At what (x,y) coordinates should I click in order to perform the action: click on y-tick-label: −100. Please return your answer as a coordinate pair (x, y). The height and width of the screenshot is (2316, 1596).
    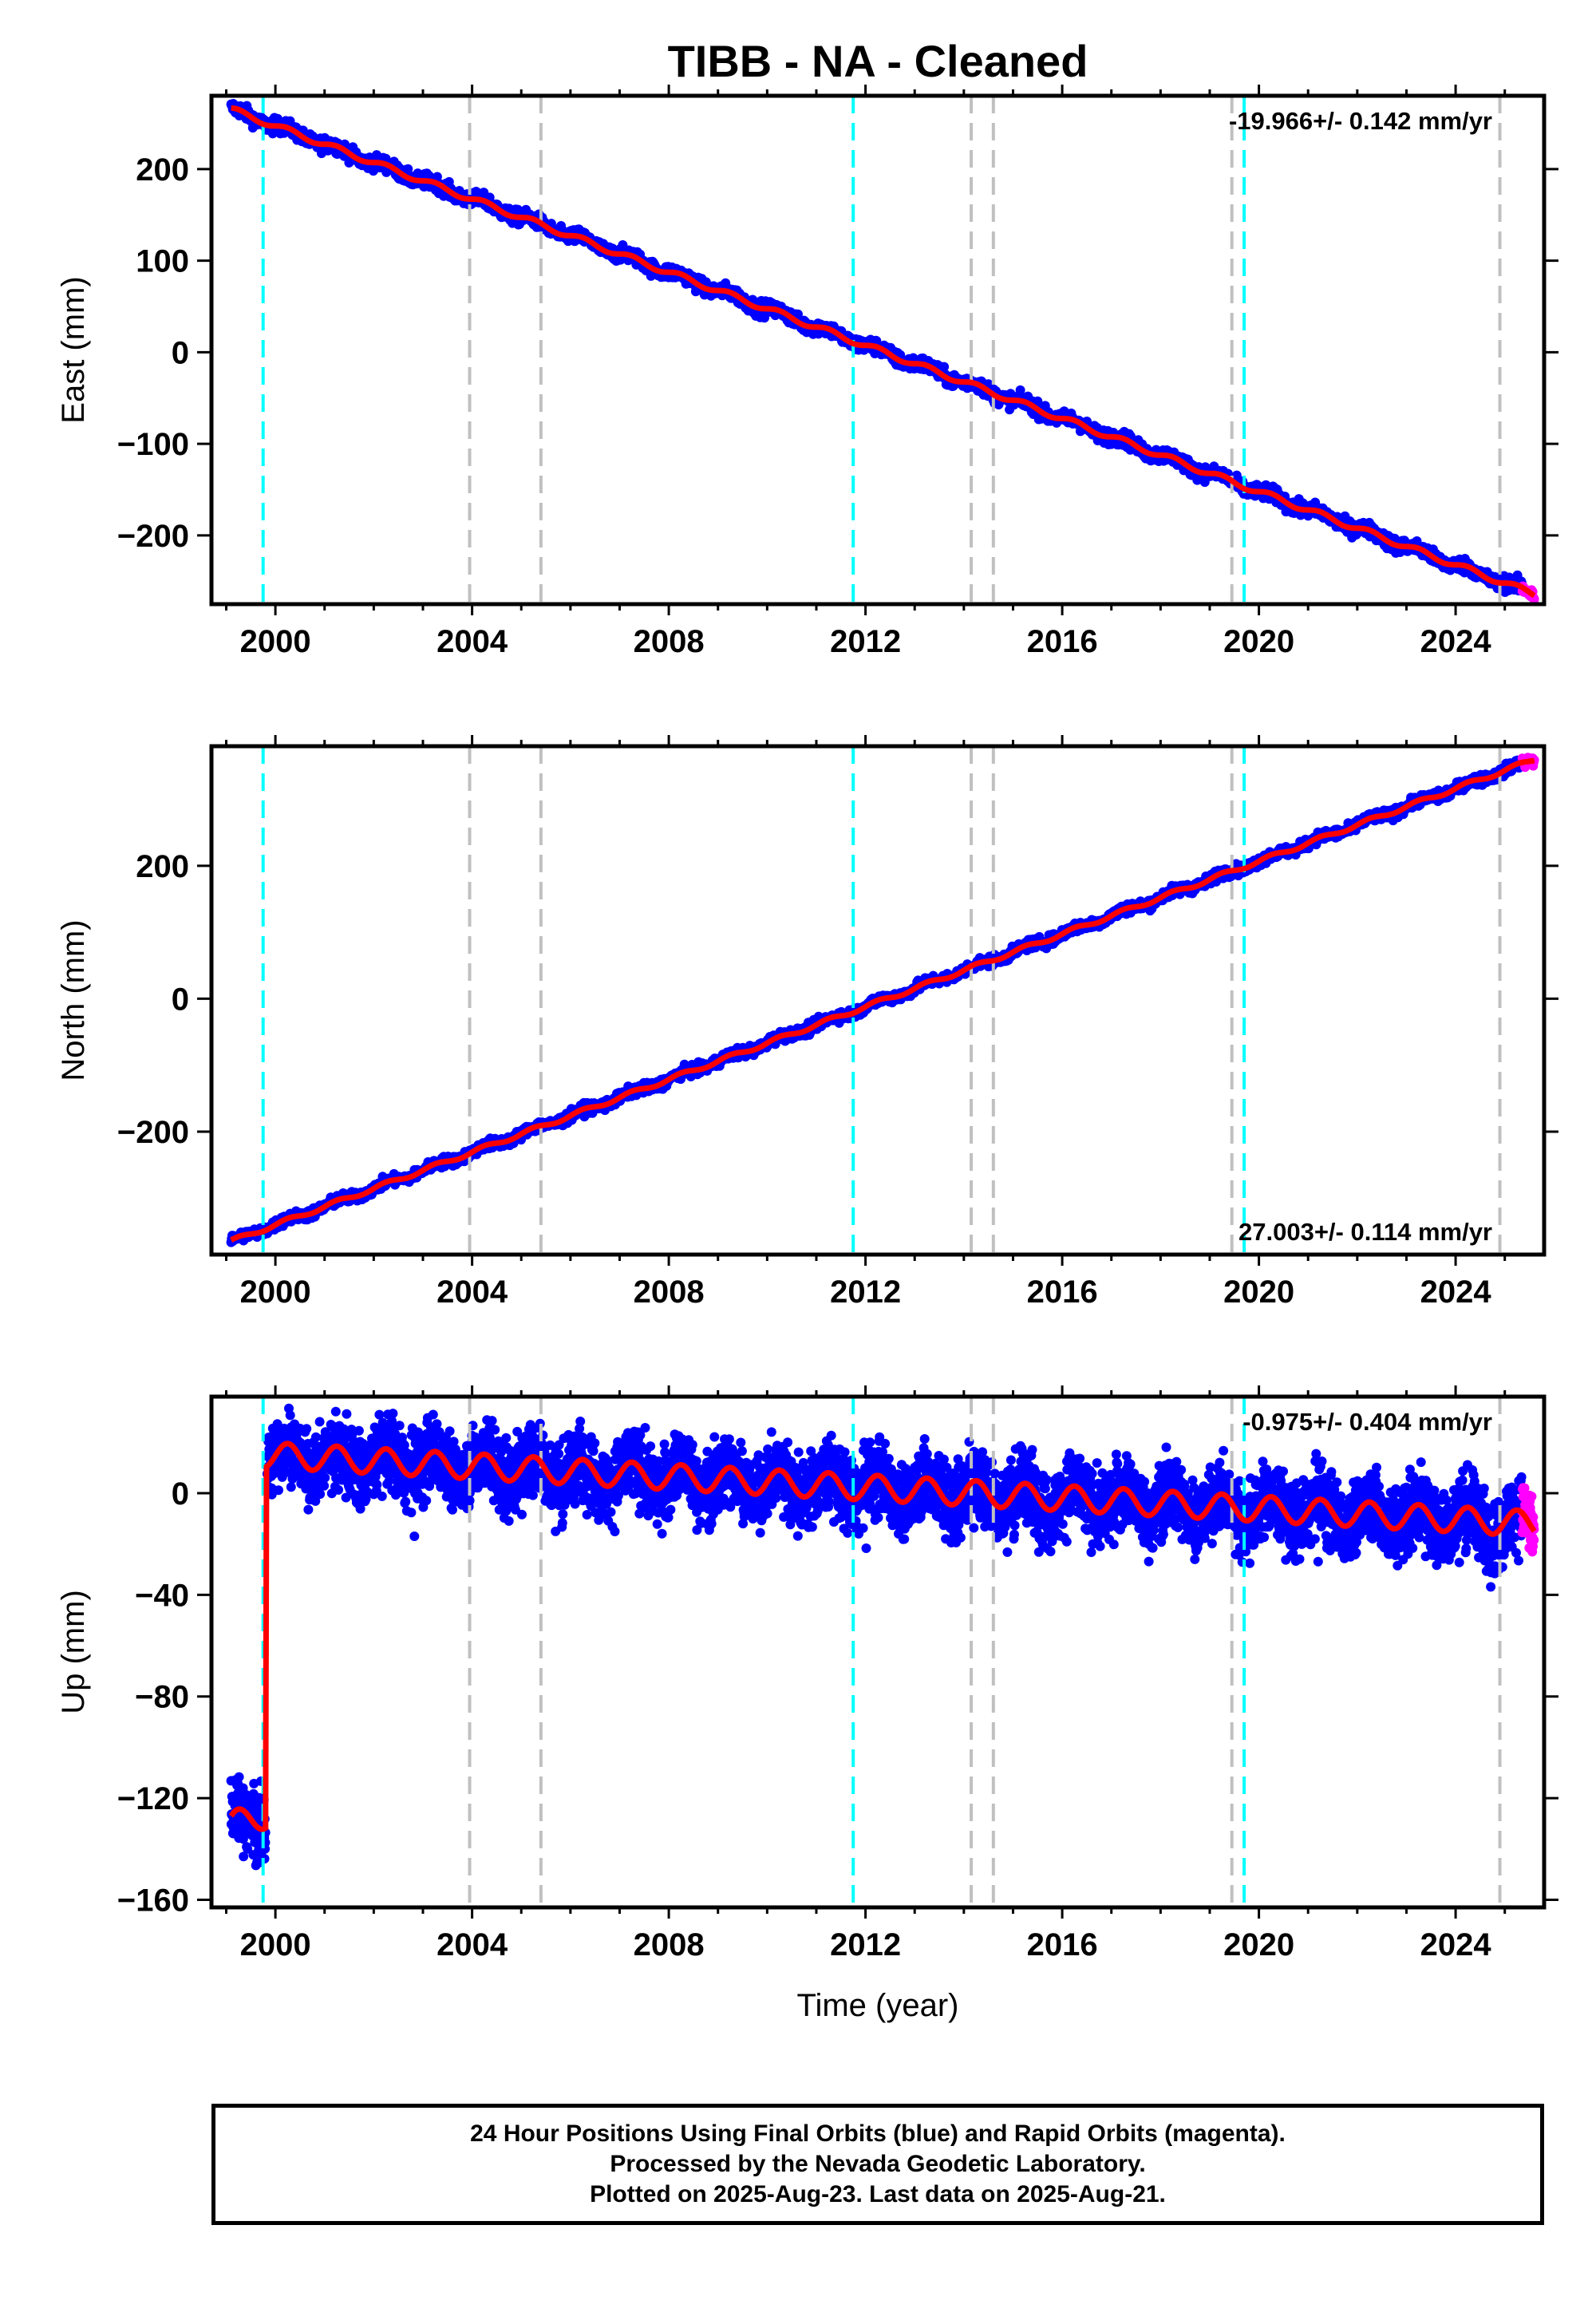
    Looking at the image, I should click on (153, 444).